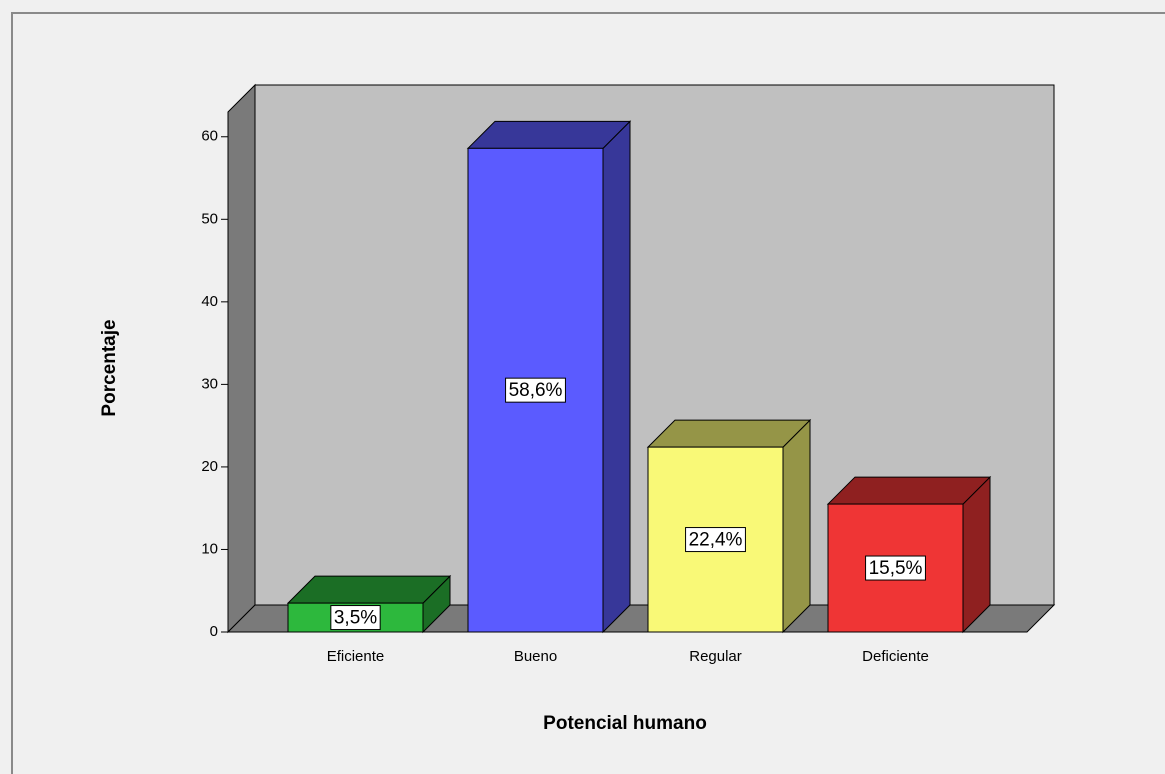  I want to click on value-label: 15,5%, so click(896, 568).